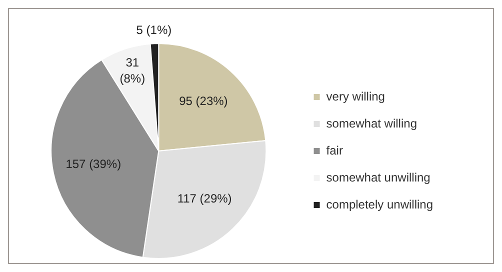  What do you see at coordinates (334, 150) in the screenshot?
I see `legend-label: fair` at bounding box center [334, 150].